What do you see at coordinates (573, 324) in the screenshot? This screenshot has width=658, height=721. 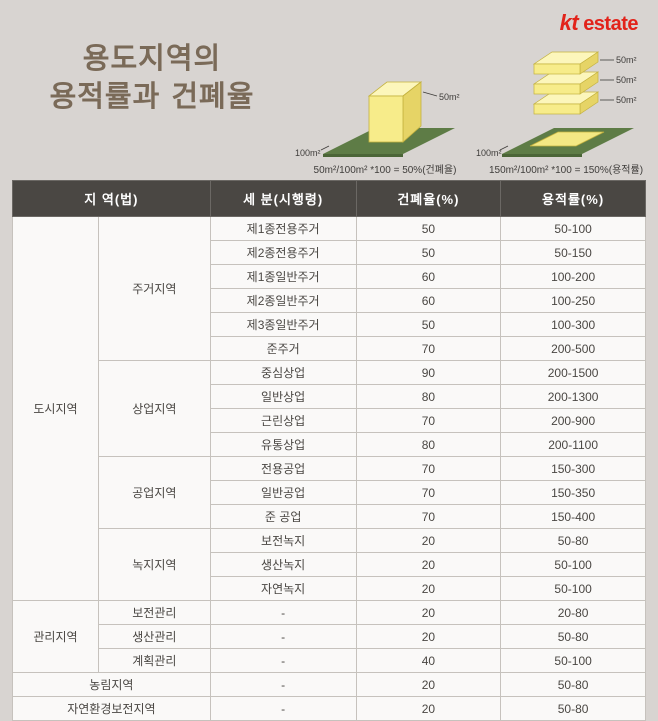 I see `table-cell: 100-300` at bounding box center [573, 324].